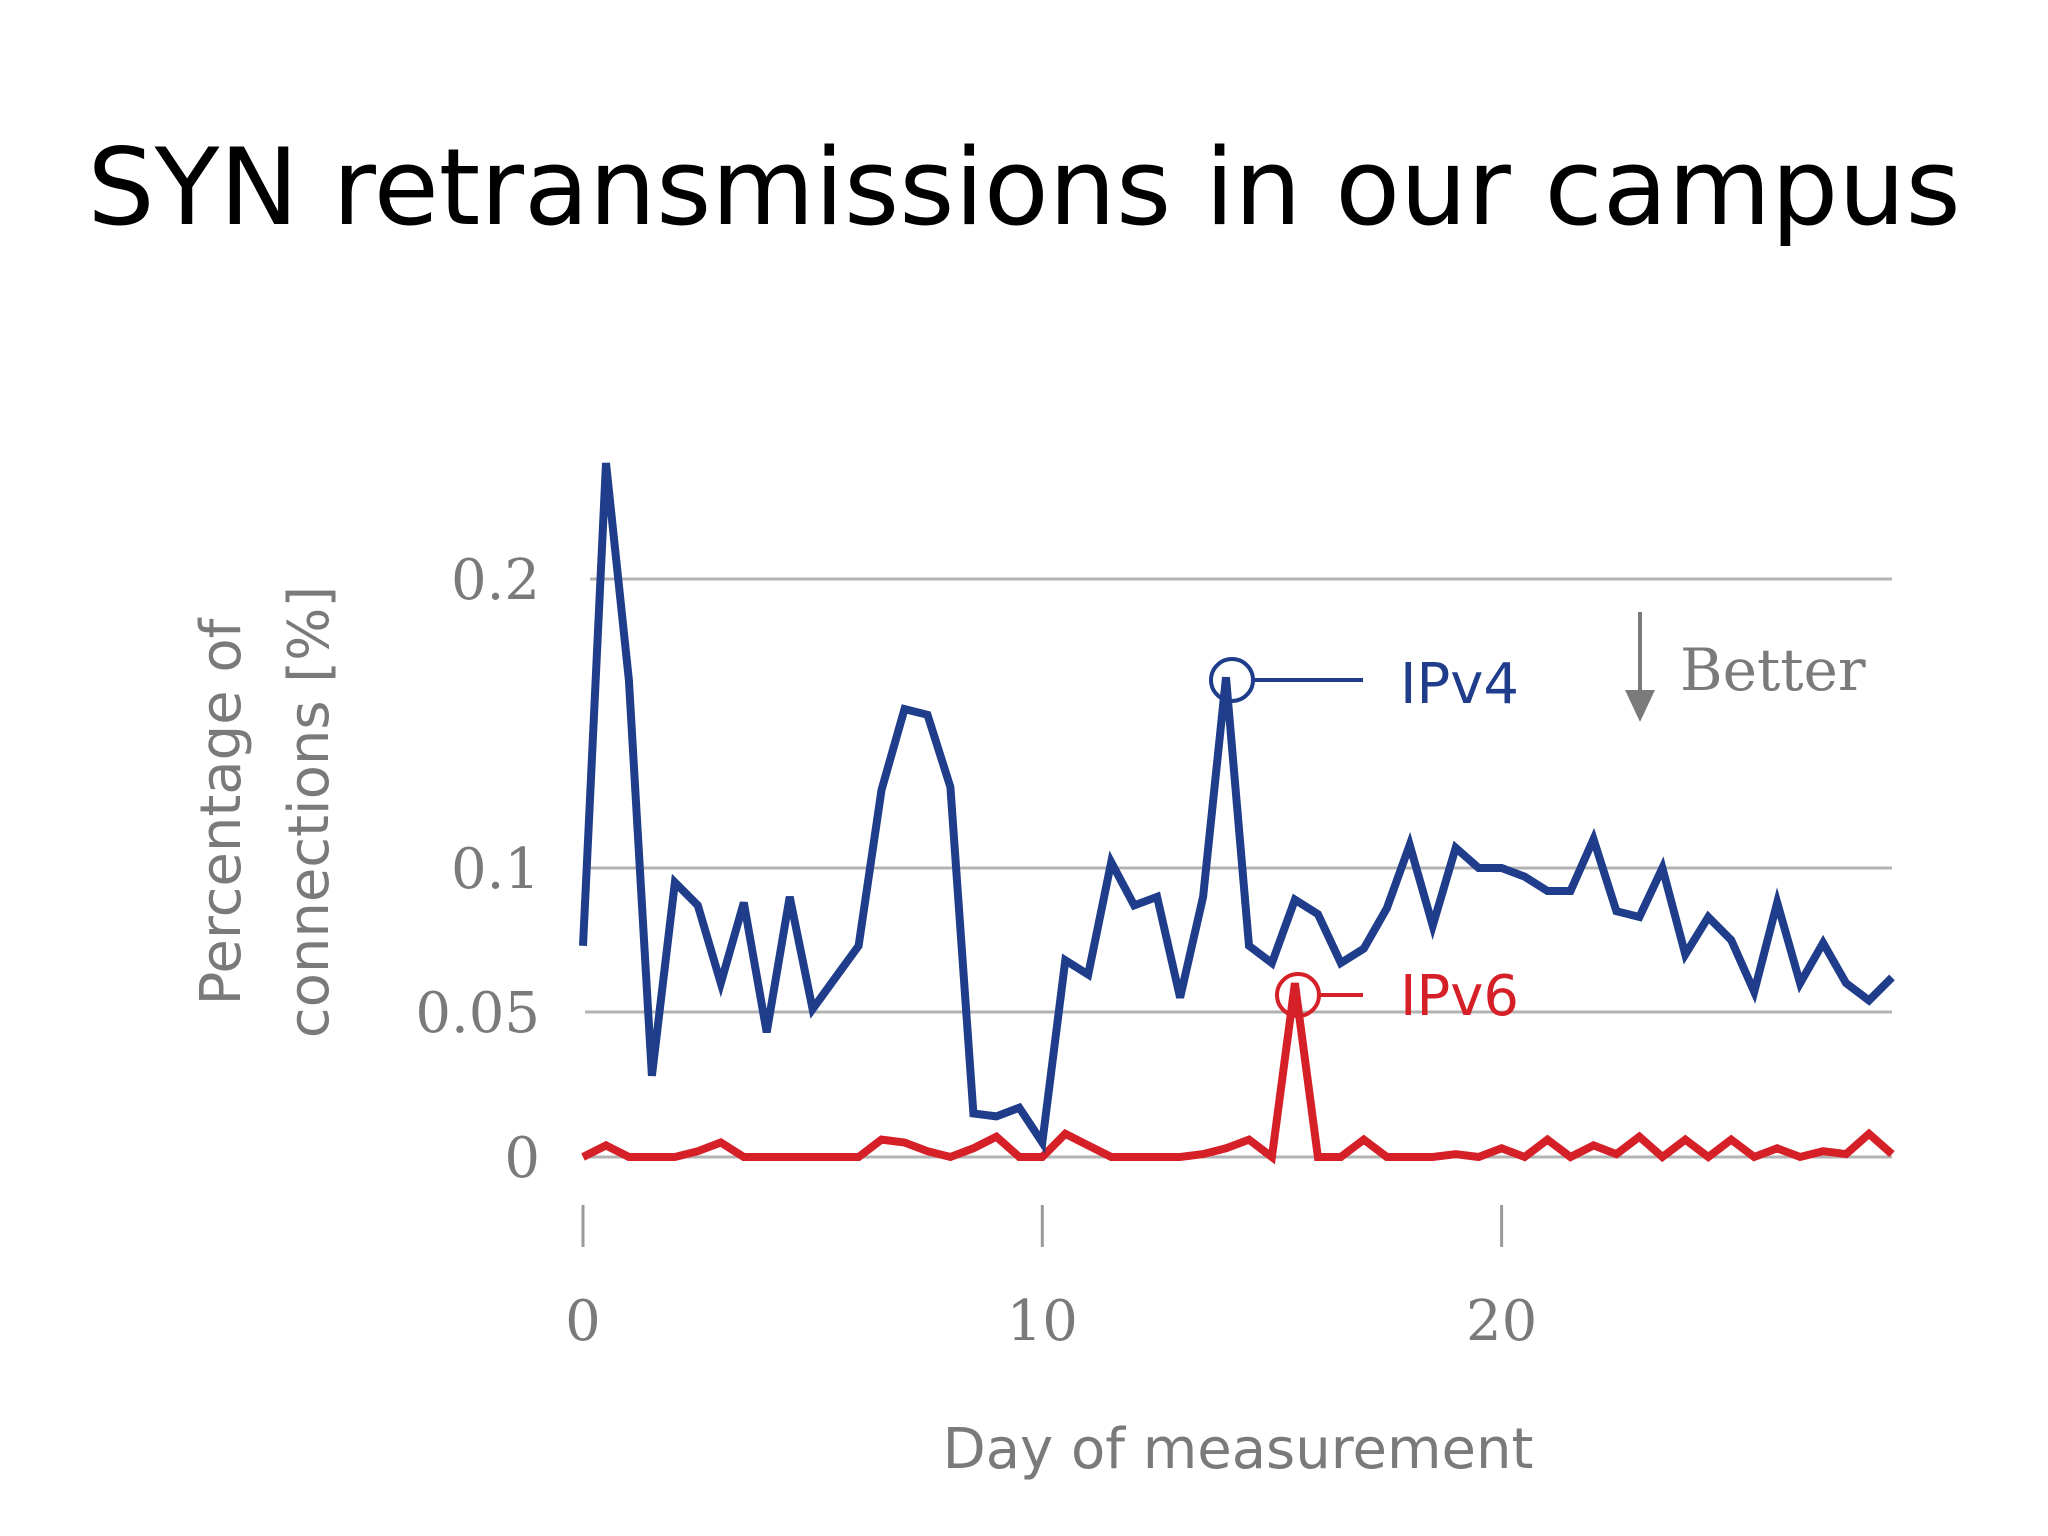 This screenshot has width=2048, height=1536. Describe the element at coordinates (495, 869) in the screenshot. I see `y-tick-label: 0.1` at that location.